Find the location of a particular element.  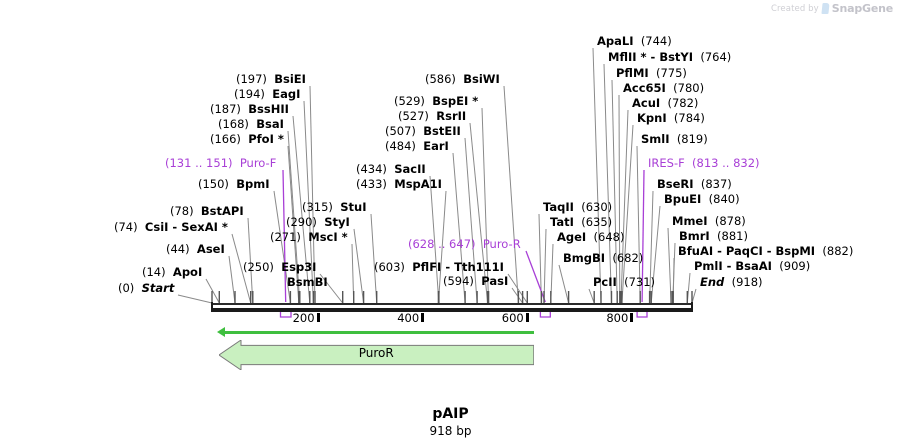

site-position: (290) is located at coordinates (301, 222).